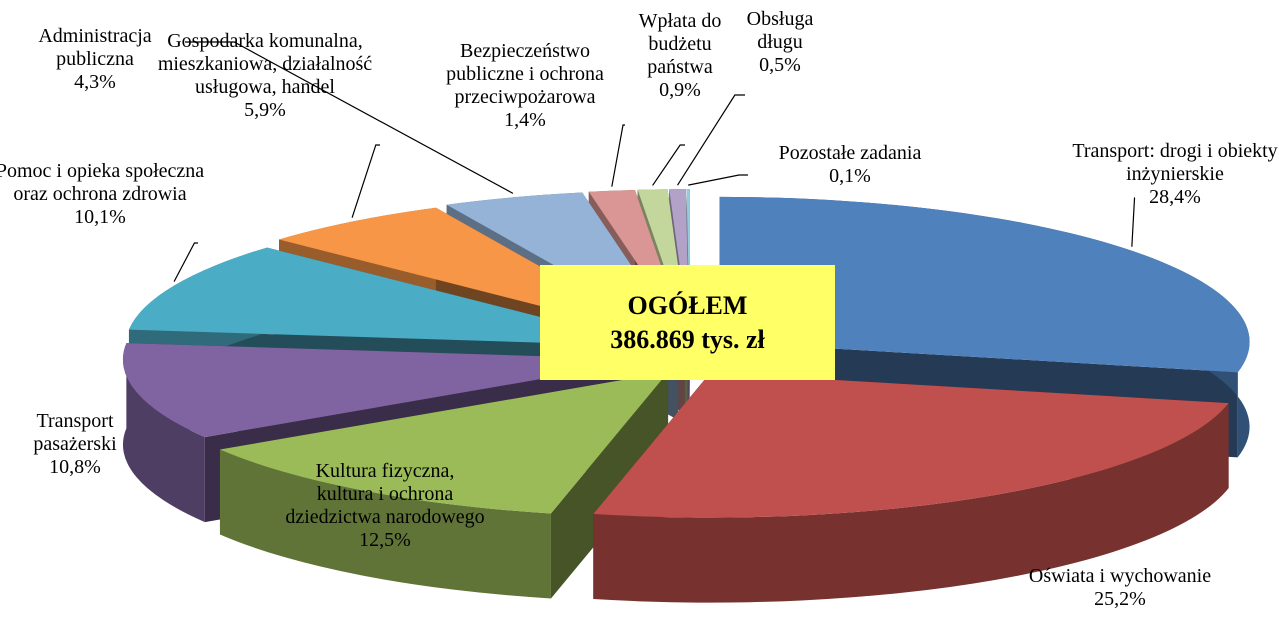 The image size is (1279, 619). I want to click on category-label: Wpłata do budżetu państwa, so click(680, 44).